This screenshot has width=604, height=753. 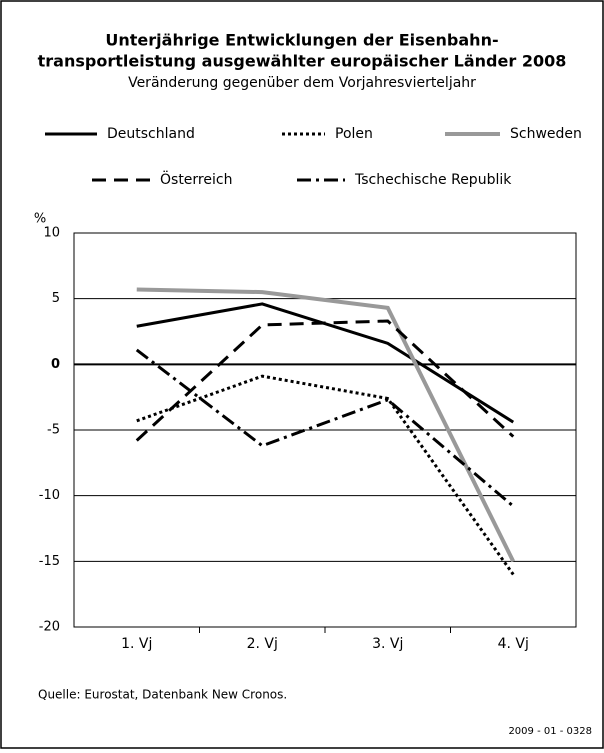 I want to click on y-tick-label: 0, so click(x=55, y=364).